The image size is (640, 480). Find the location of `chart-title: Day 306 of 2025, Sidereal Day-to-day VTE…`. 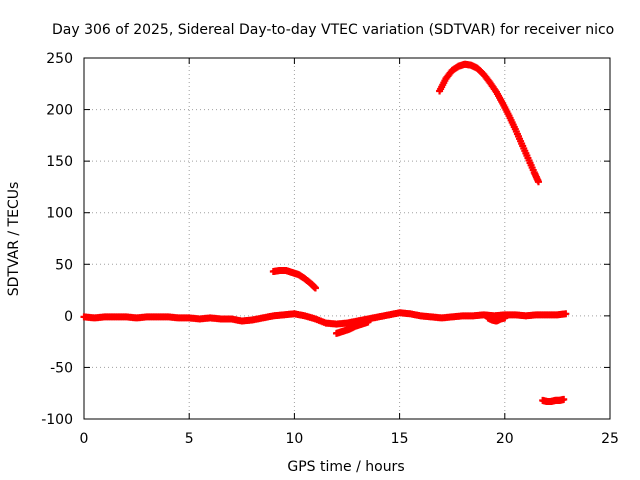

chart-title: Day 306 of 2025, Sidereal Day-to-day VTE… is located at coordinates (333, 30).